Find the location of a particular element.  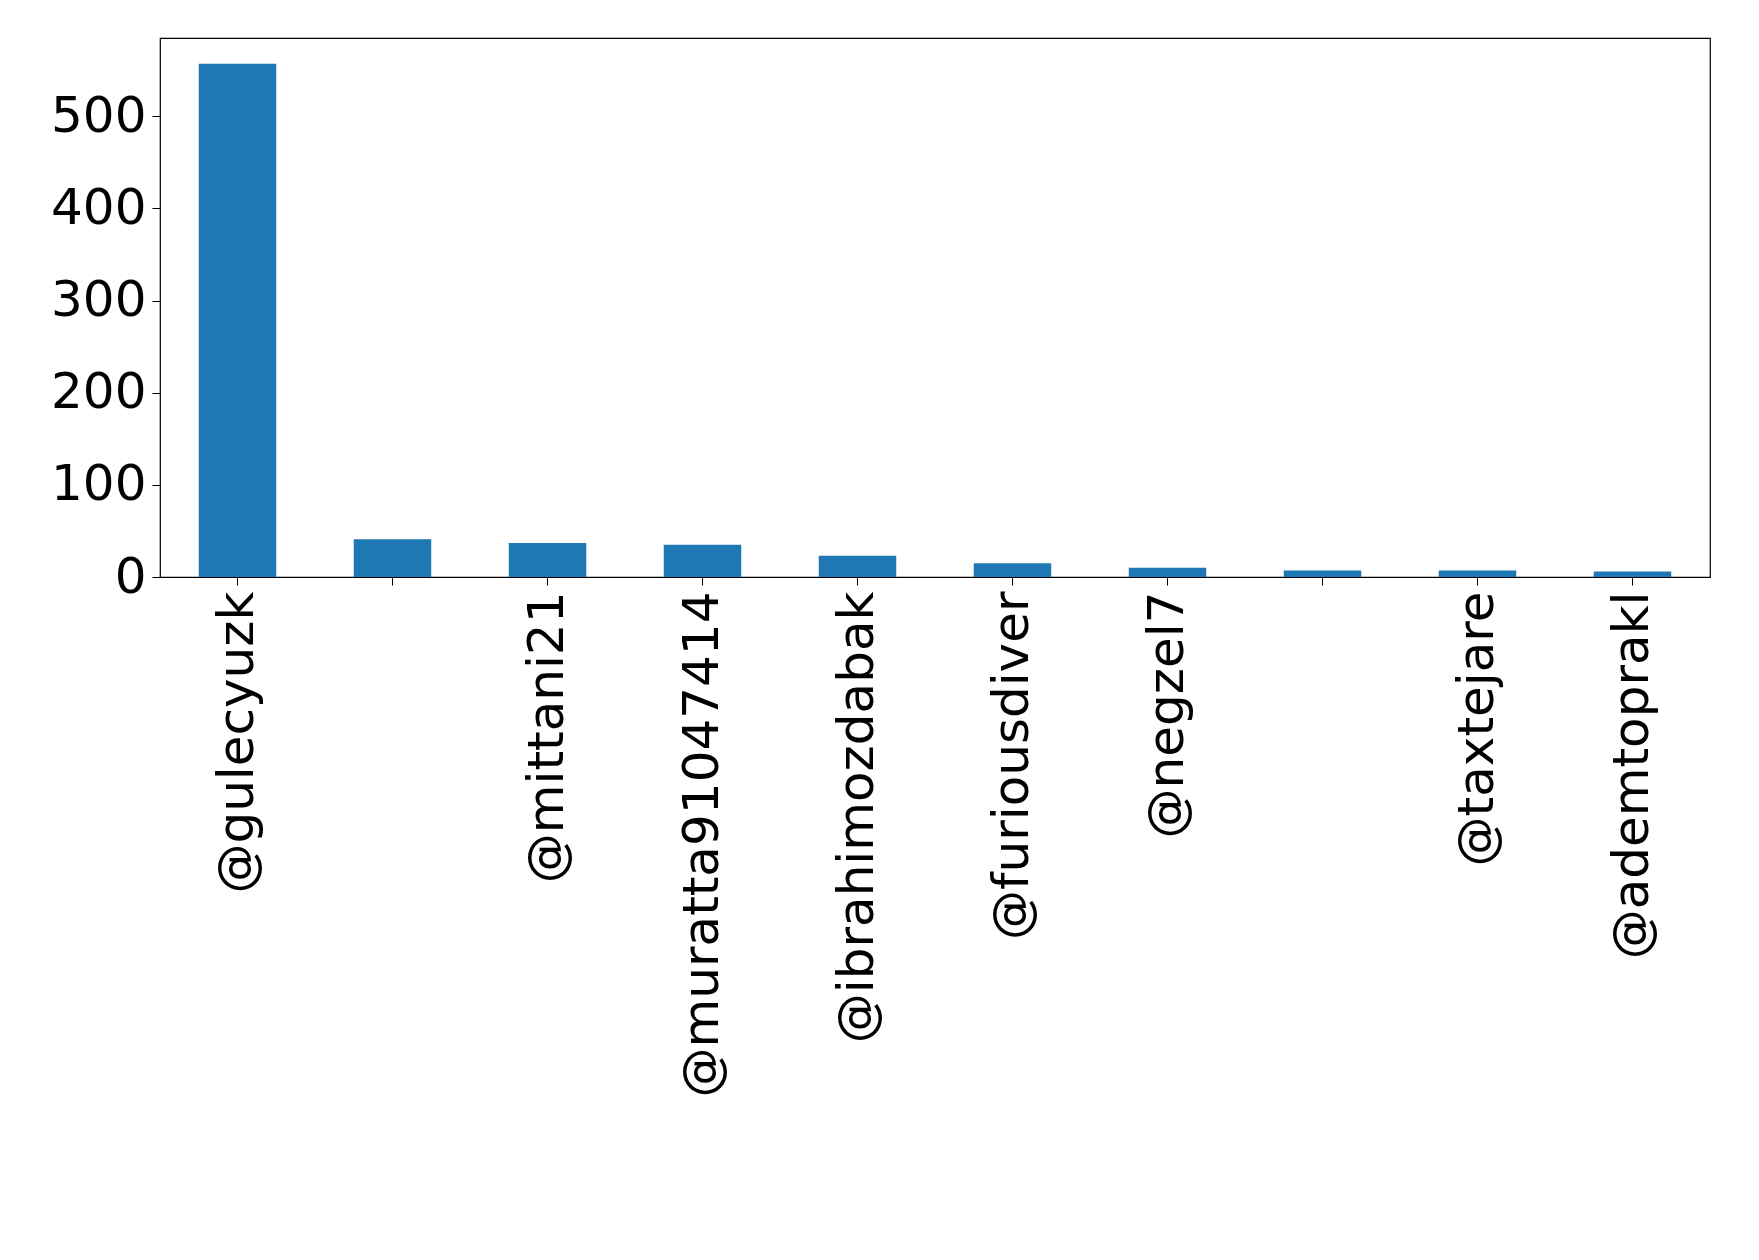

y-tick-label: 200 is located at coordinates (99, 391).